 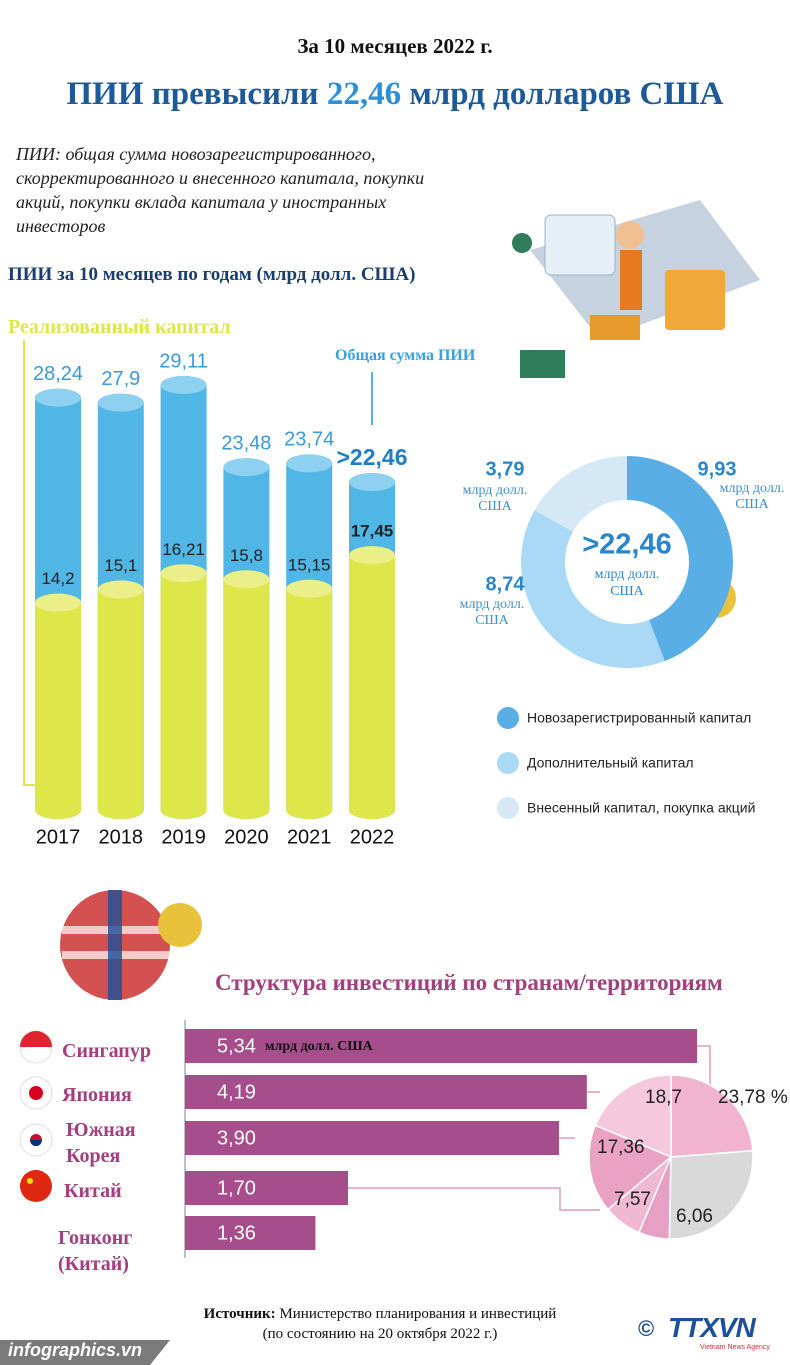 I want to click on value-label: 29,11, so click(x=183, y=361).